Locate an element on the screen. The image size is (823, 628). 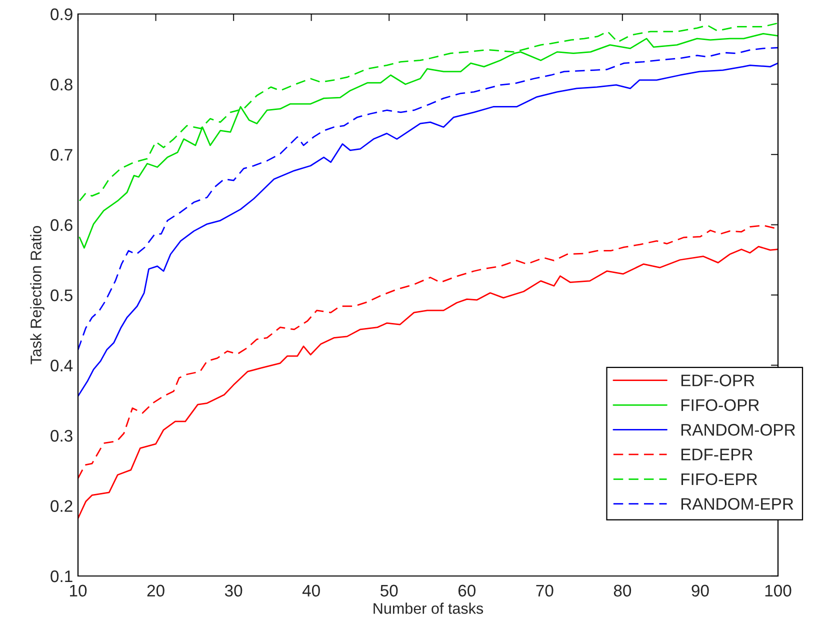
x-tick-label: 20 is located at coordinates (155, 590).